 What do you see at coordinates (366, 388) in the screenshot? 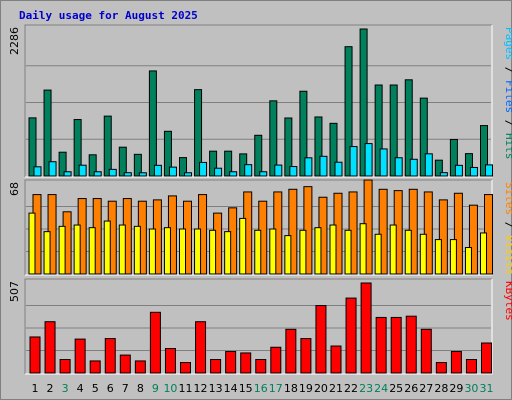
I see `day-label-23: 23` at bounding box center [366, 388].